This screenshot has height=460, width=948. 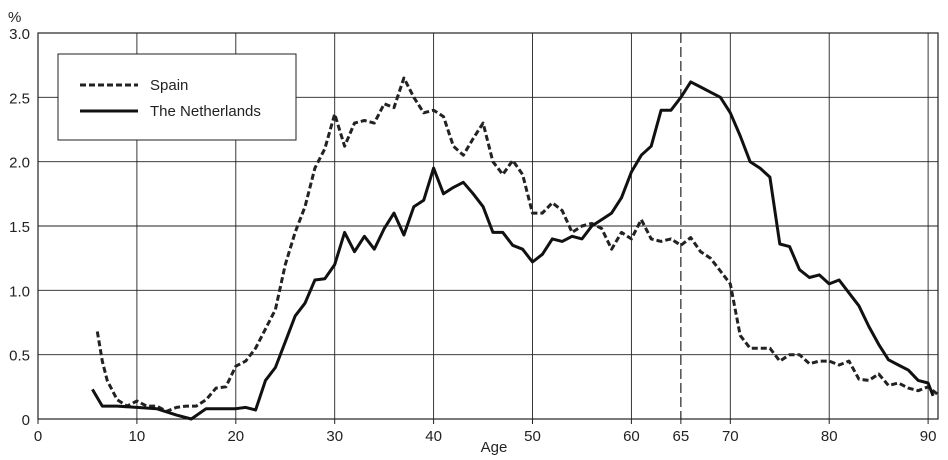 I want to click on y-tick-label: 0, so click(x=26, y=420).